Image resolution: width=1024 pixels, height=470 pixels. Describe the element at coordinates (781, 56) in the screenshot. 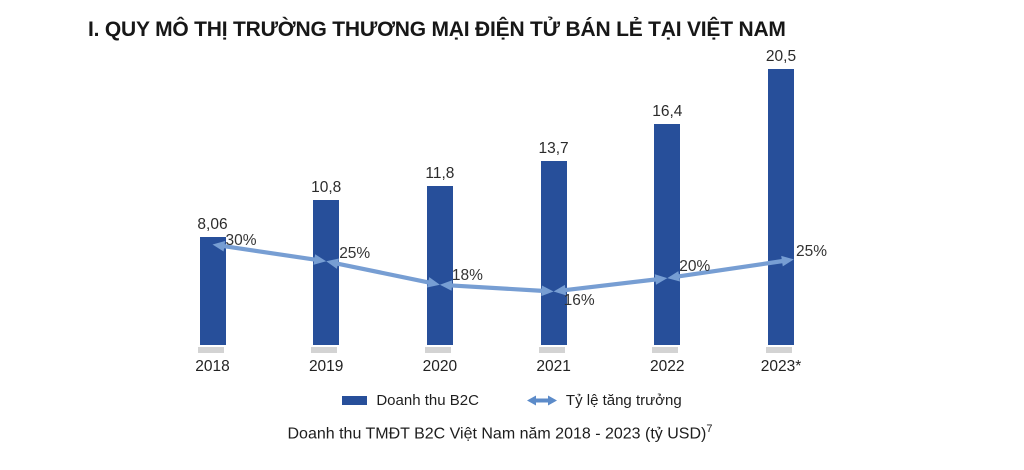

I see `bar-value-label: 20,5` at that location.